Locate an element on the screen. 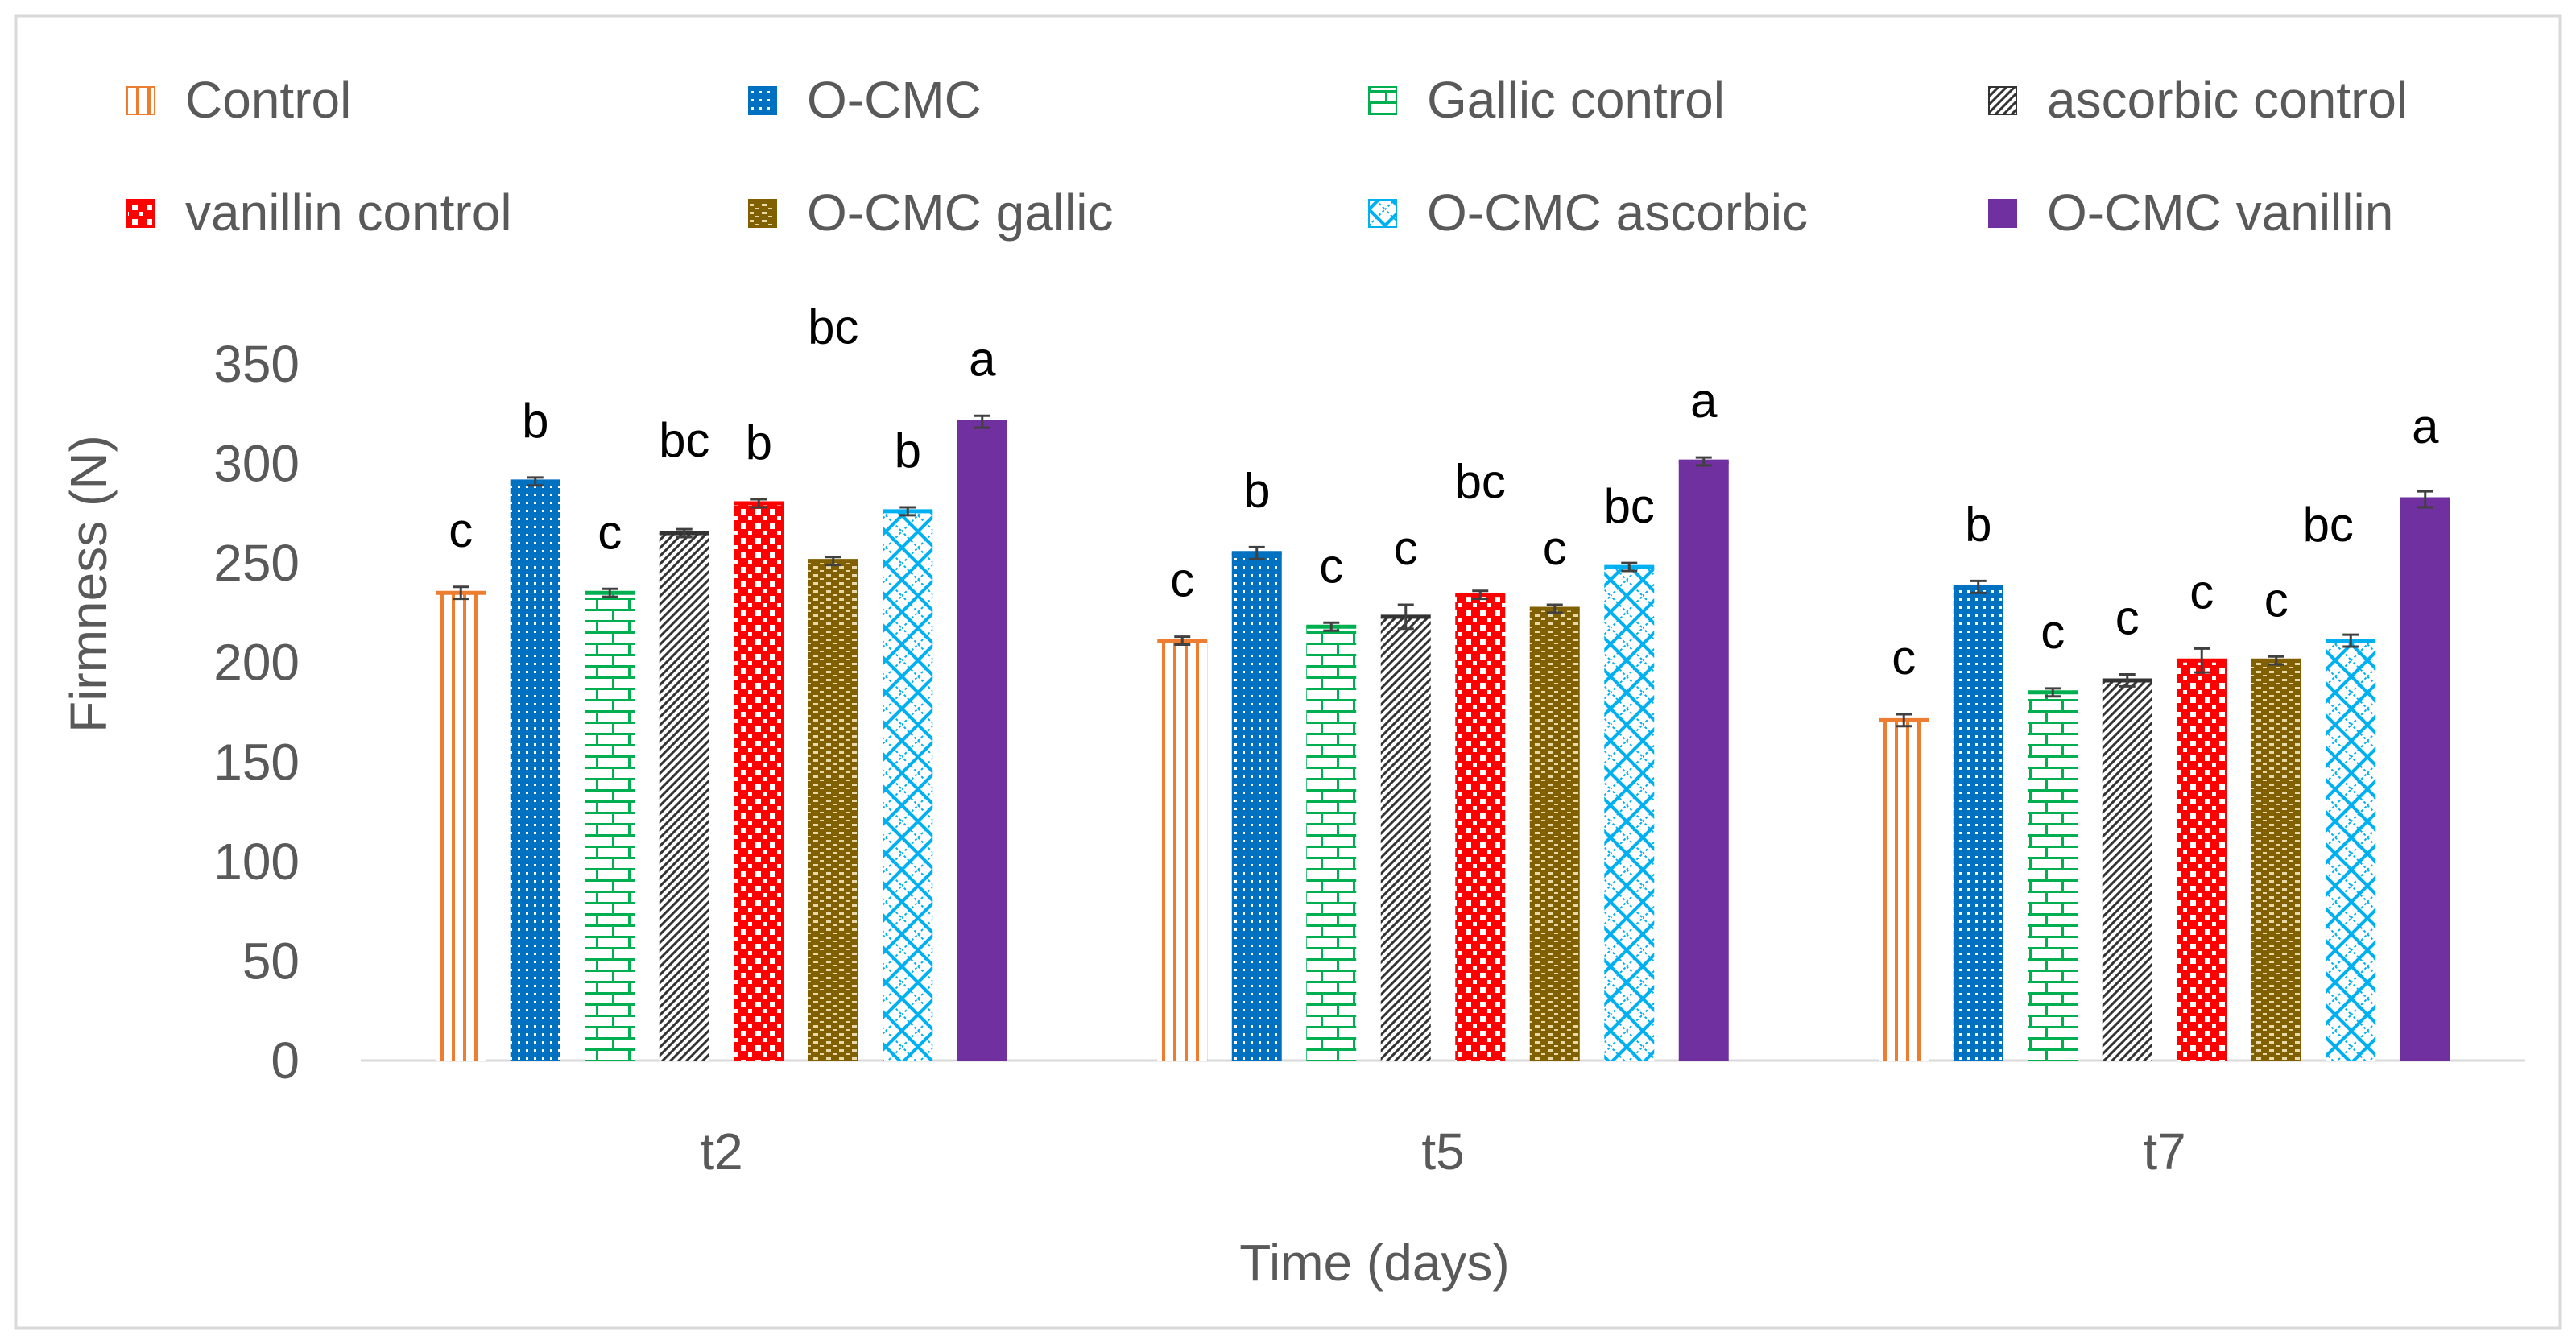 This screenshot has height=1344, width=2576. legend-label: Gallic control is located at coordinates (1576, 100).